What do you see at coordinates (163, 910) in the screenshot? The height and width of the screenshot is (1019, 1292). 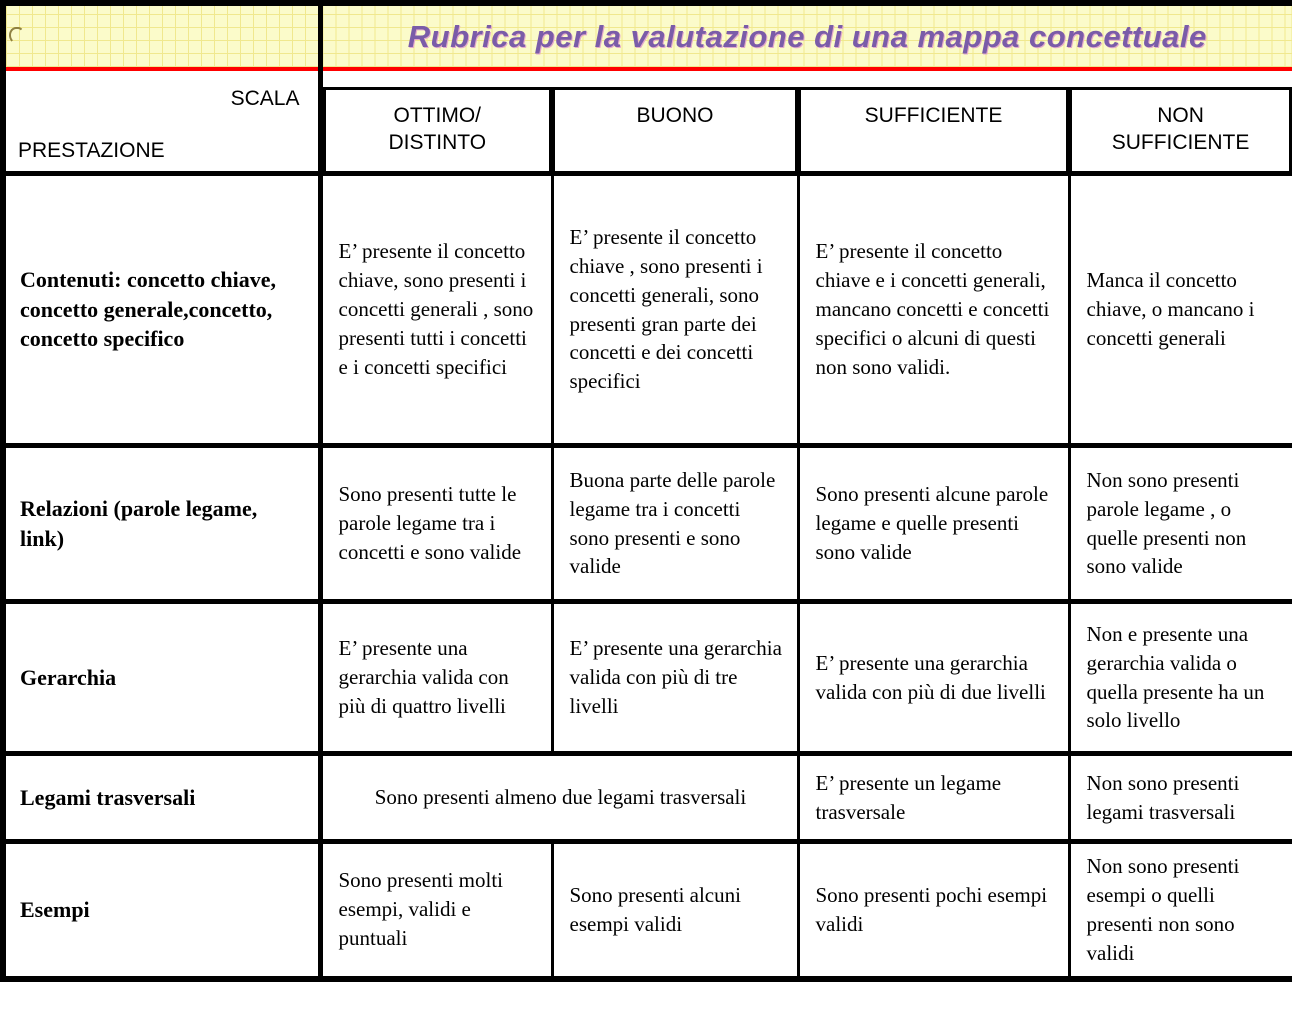 I see `row-label-esempi: Esempi` at bounding box center [163, 910].